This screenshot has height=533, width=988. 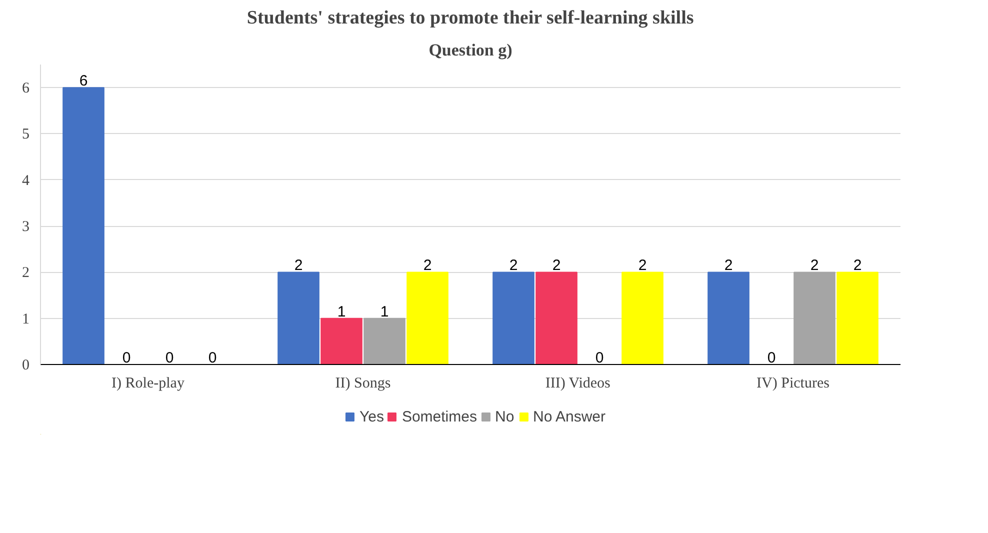 I want to click on y-tick-label: 3, so click(x=26, y=227).